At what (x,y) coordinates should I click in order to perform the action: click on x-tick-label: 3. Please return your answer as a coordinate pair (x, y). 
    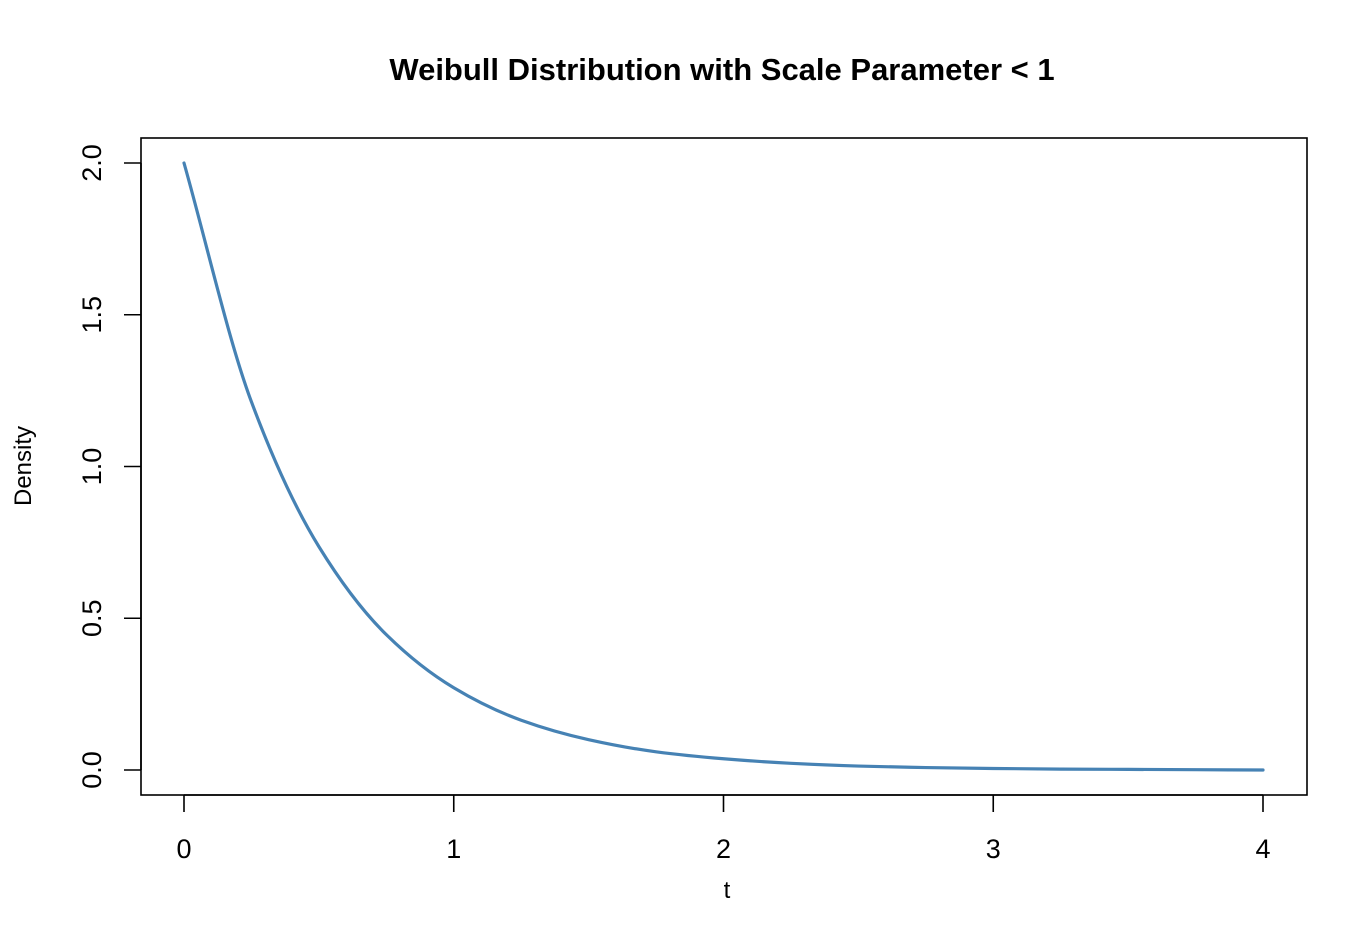
    Looking at the image, I should click on (993, 849).